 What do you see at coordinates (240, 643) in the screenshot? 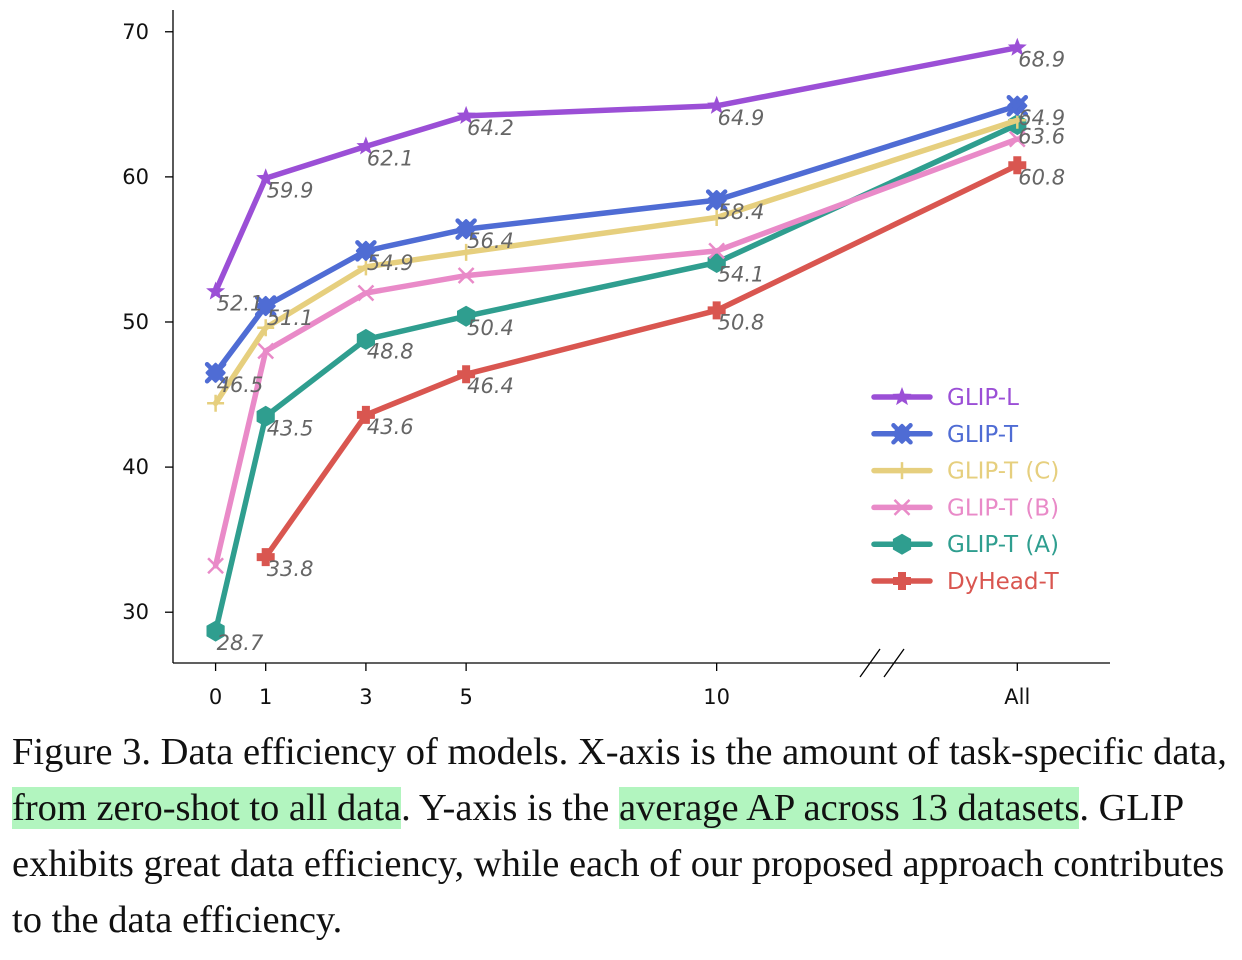
I see `data-label-glip-t-a: 28.7` at bounding box center [240, 643].